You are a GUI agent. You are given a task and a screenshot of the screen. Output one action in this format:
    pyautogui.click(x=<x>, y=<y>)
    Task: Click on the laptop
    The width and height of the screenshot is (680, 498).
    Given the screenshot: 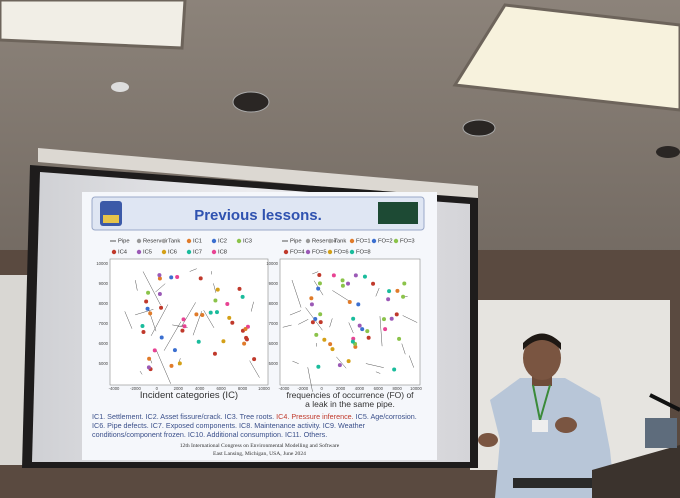 What is the action you would take?
    pyautogui.click(x=661, y=433)
    